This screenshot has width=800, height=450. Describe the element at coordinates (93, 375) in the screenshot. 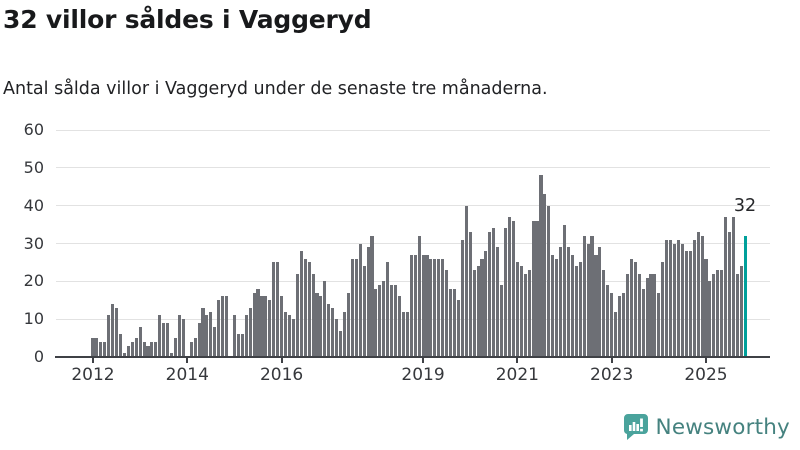

I see `x-tick-label: 2012` at that location.